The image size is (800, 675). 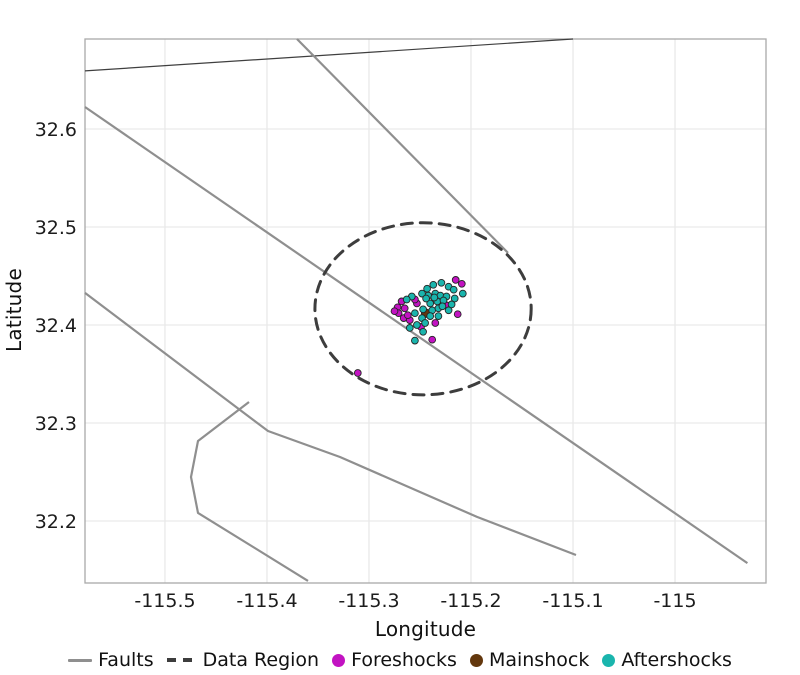 I want to click on dashed-line-swatch-icon, so click(x=181, y=660).